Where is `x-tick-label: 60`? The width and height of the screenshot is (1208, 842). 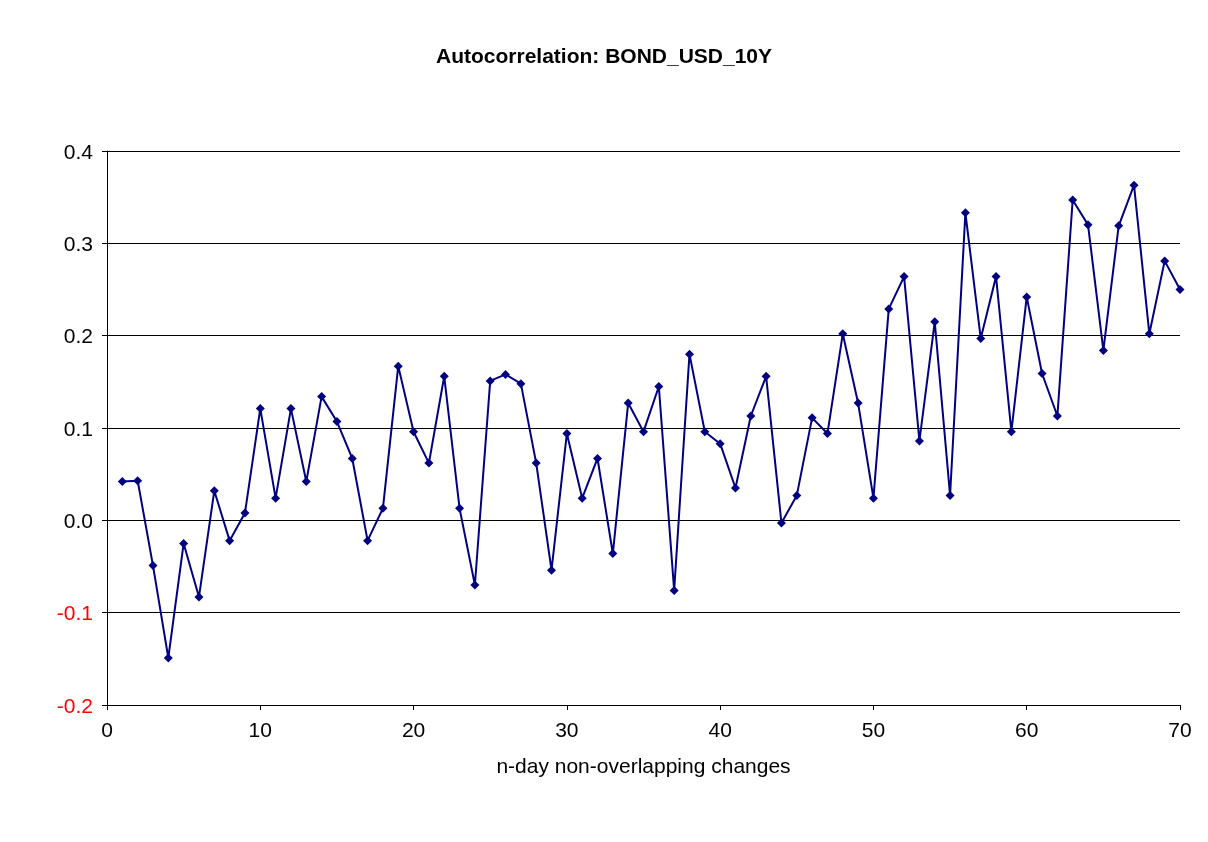 x-tick-label: 60 is located at coordinates (1027, 729).